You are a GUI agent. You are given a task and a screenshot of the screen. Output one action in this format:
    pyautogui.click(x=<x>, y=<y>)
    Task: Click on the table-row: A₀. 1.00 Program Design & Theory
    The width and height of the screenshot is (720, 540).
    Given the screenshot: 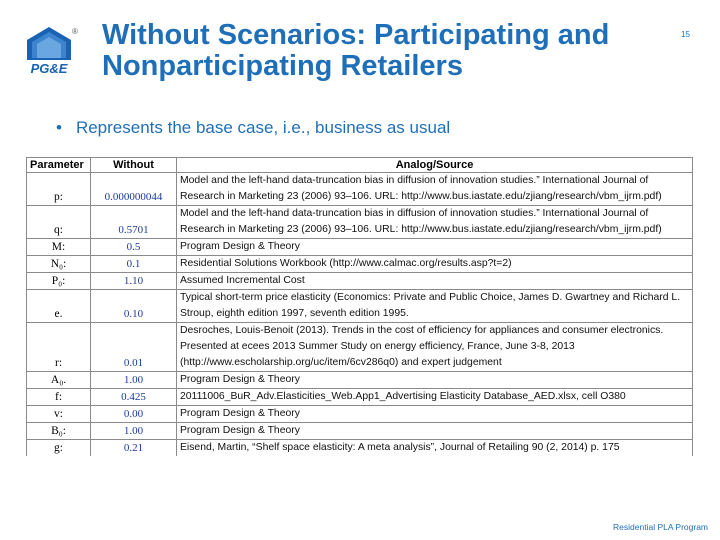 What is the action you would take?
    pyautogui.click(x=359, y=380)
    